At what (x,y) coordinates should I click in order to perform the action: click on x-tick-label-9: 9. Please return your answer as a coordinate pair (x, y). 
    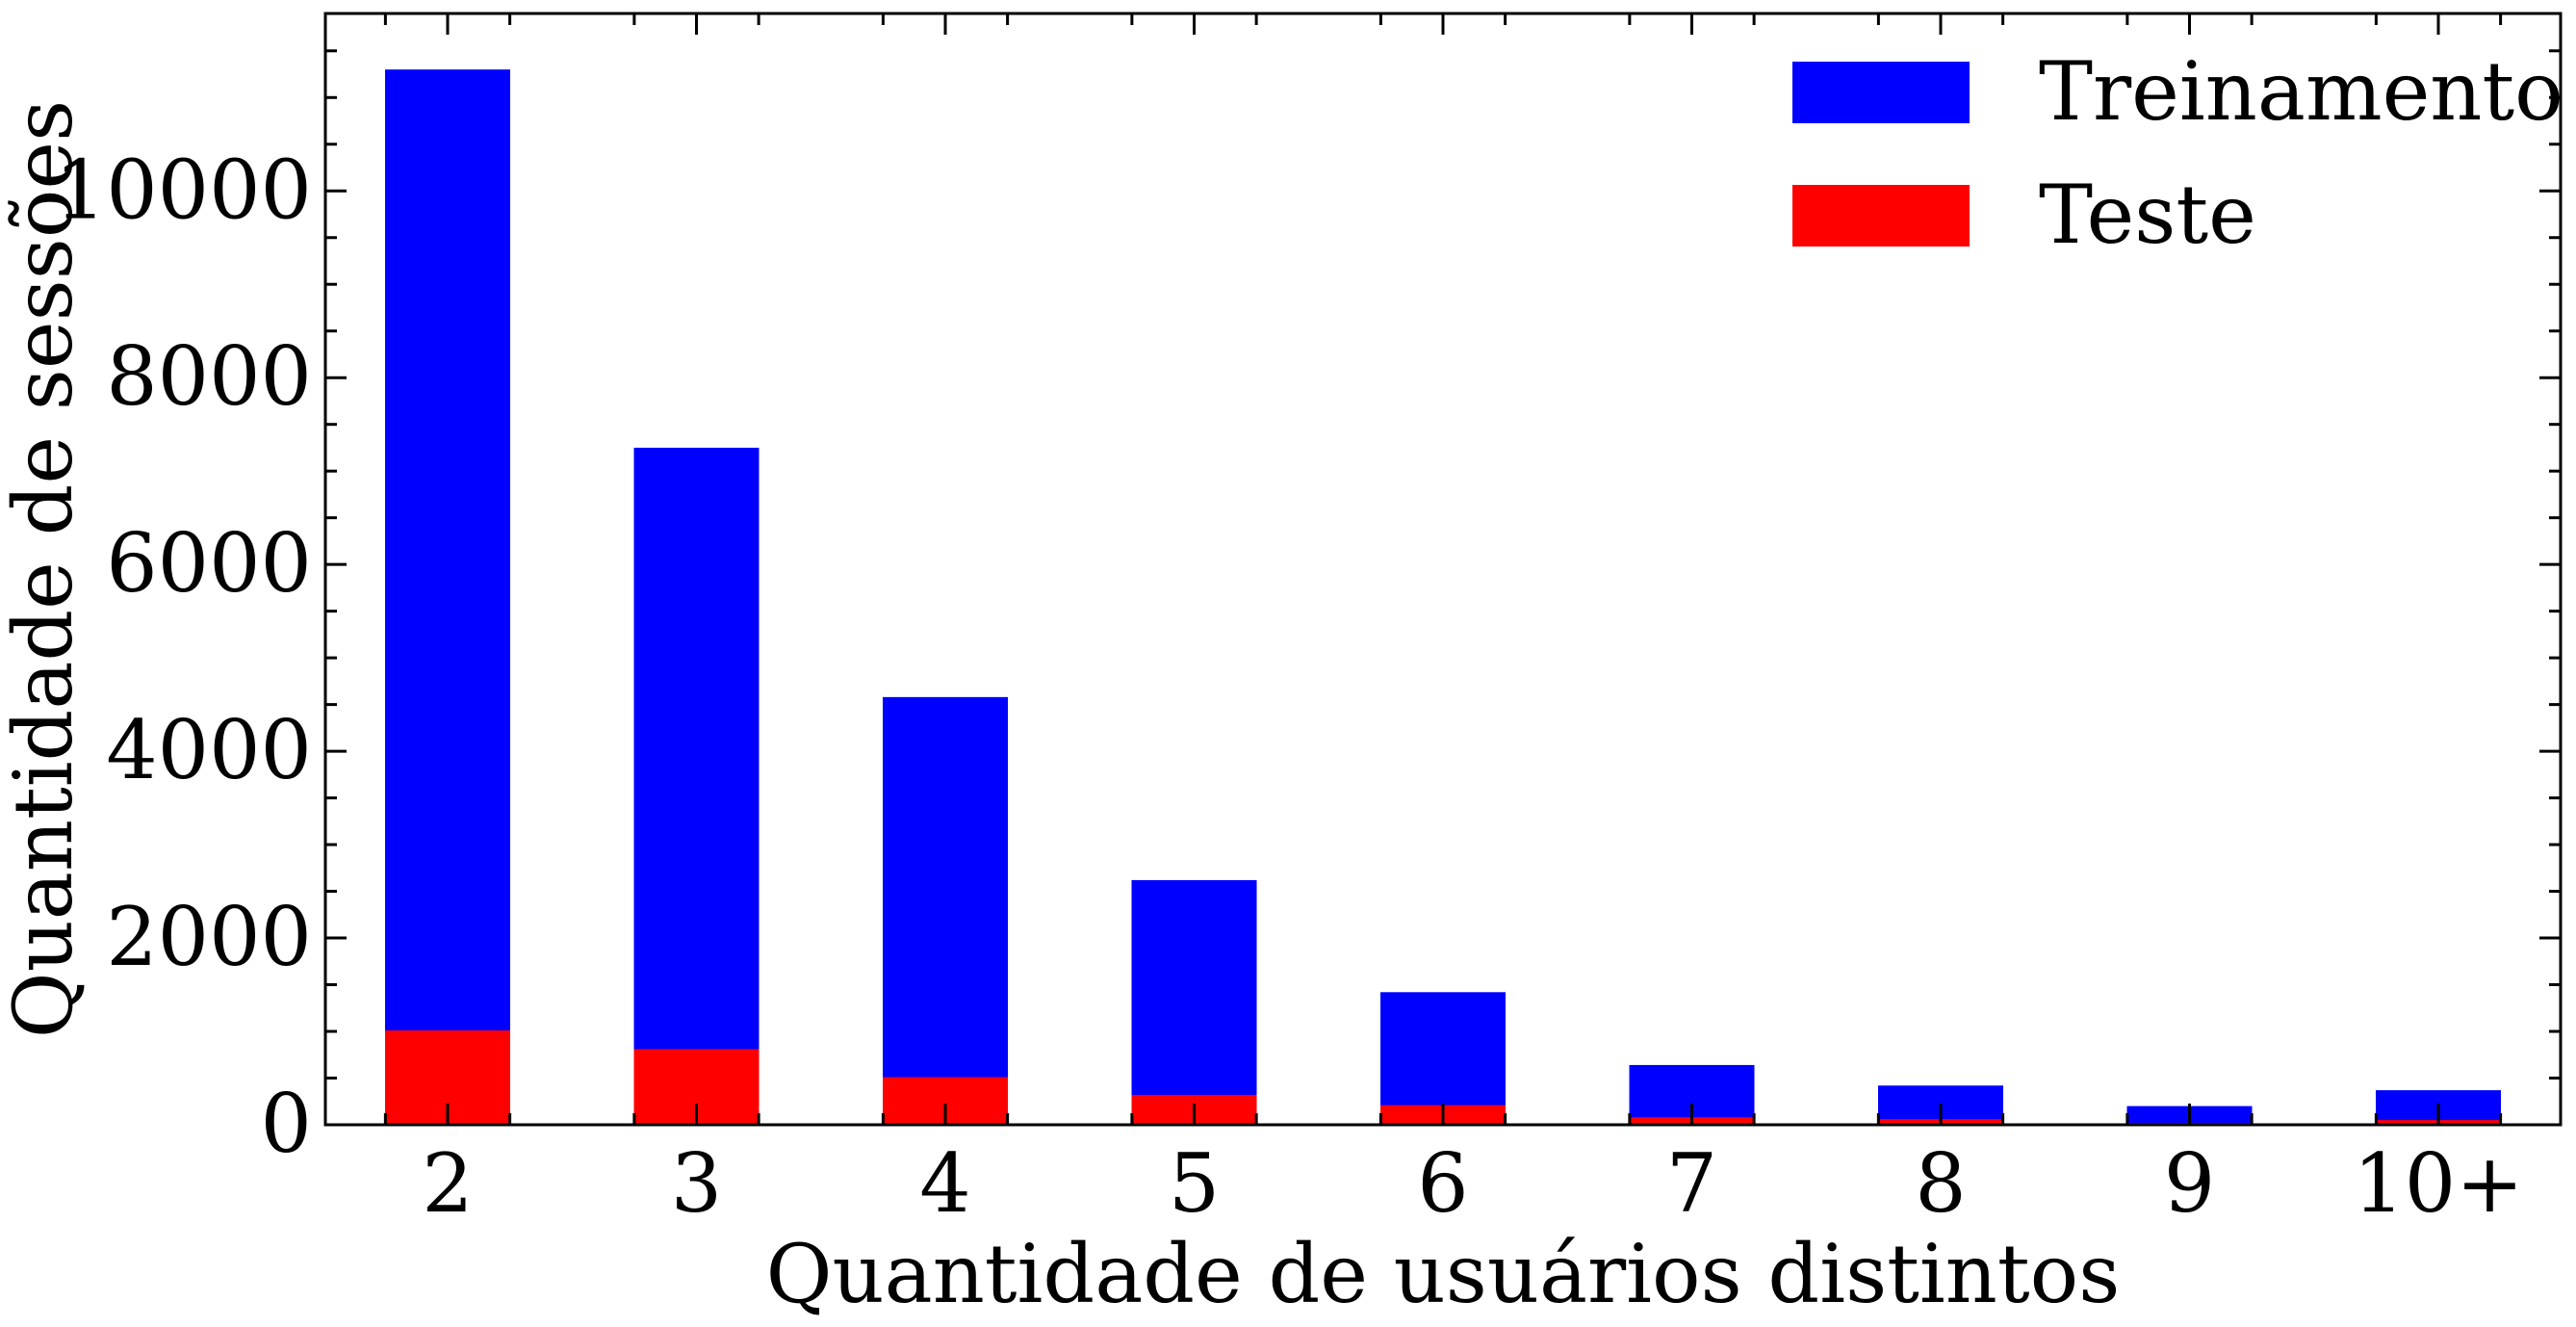
    Looking at the image, I should click on (2189, 1183).